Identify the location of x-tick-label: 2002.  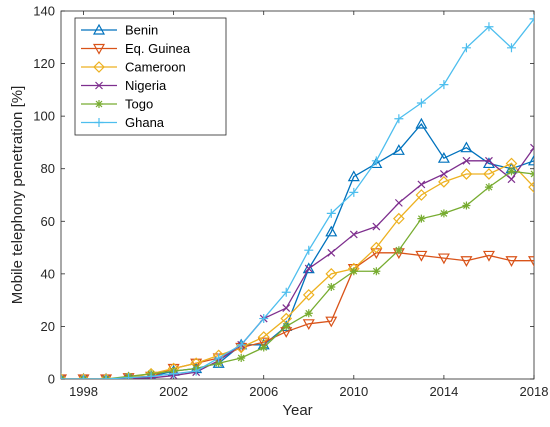
(173, 391).